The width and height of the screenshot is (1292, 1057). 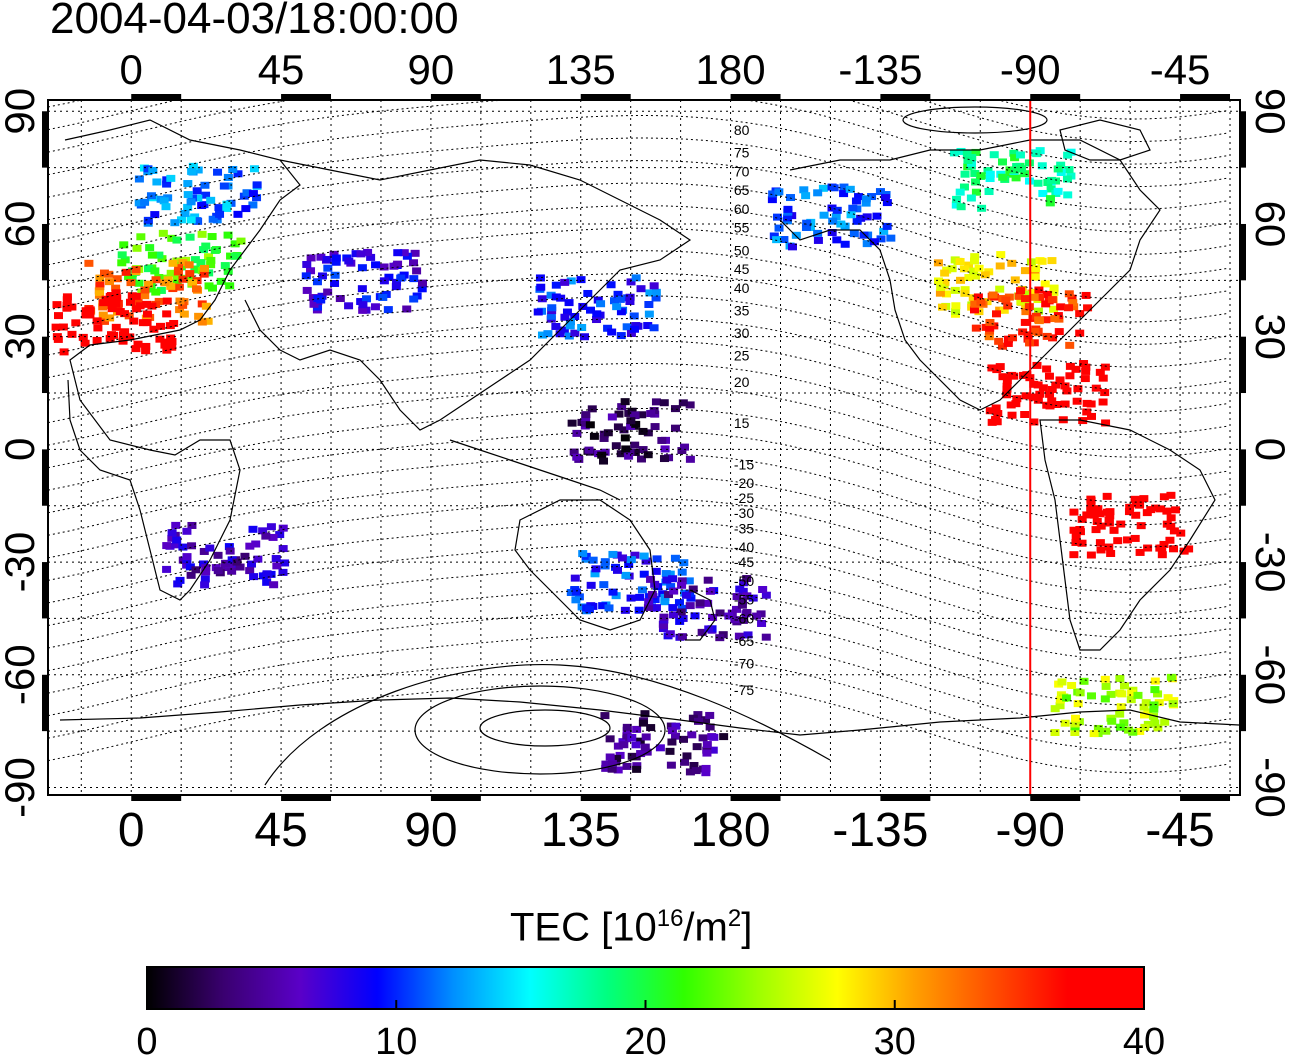 What do you see at coordinates (156, 97) in the screenshot?
I see `axis-bar-top` at bounding box center [156, 97].